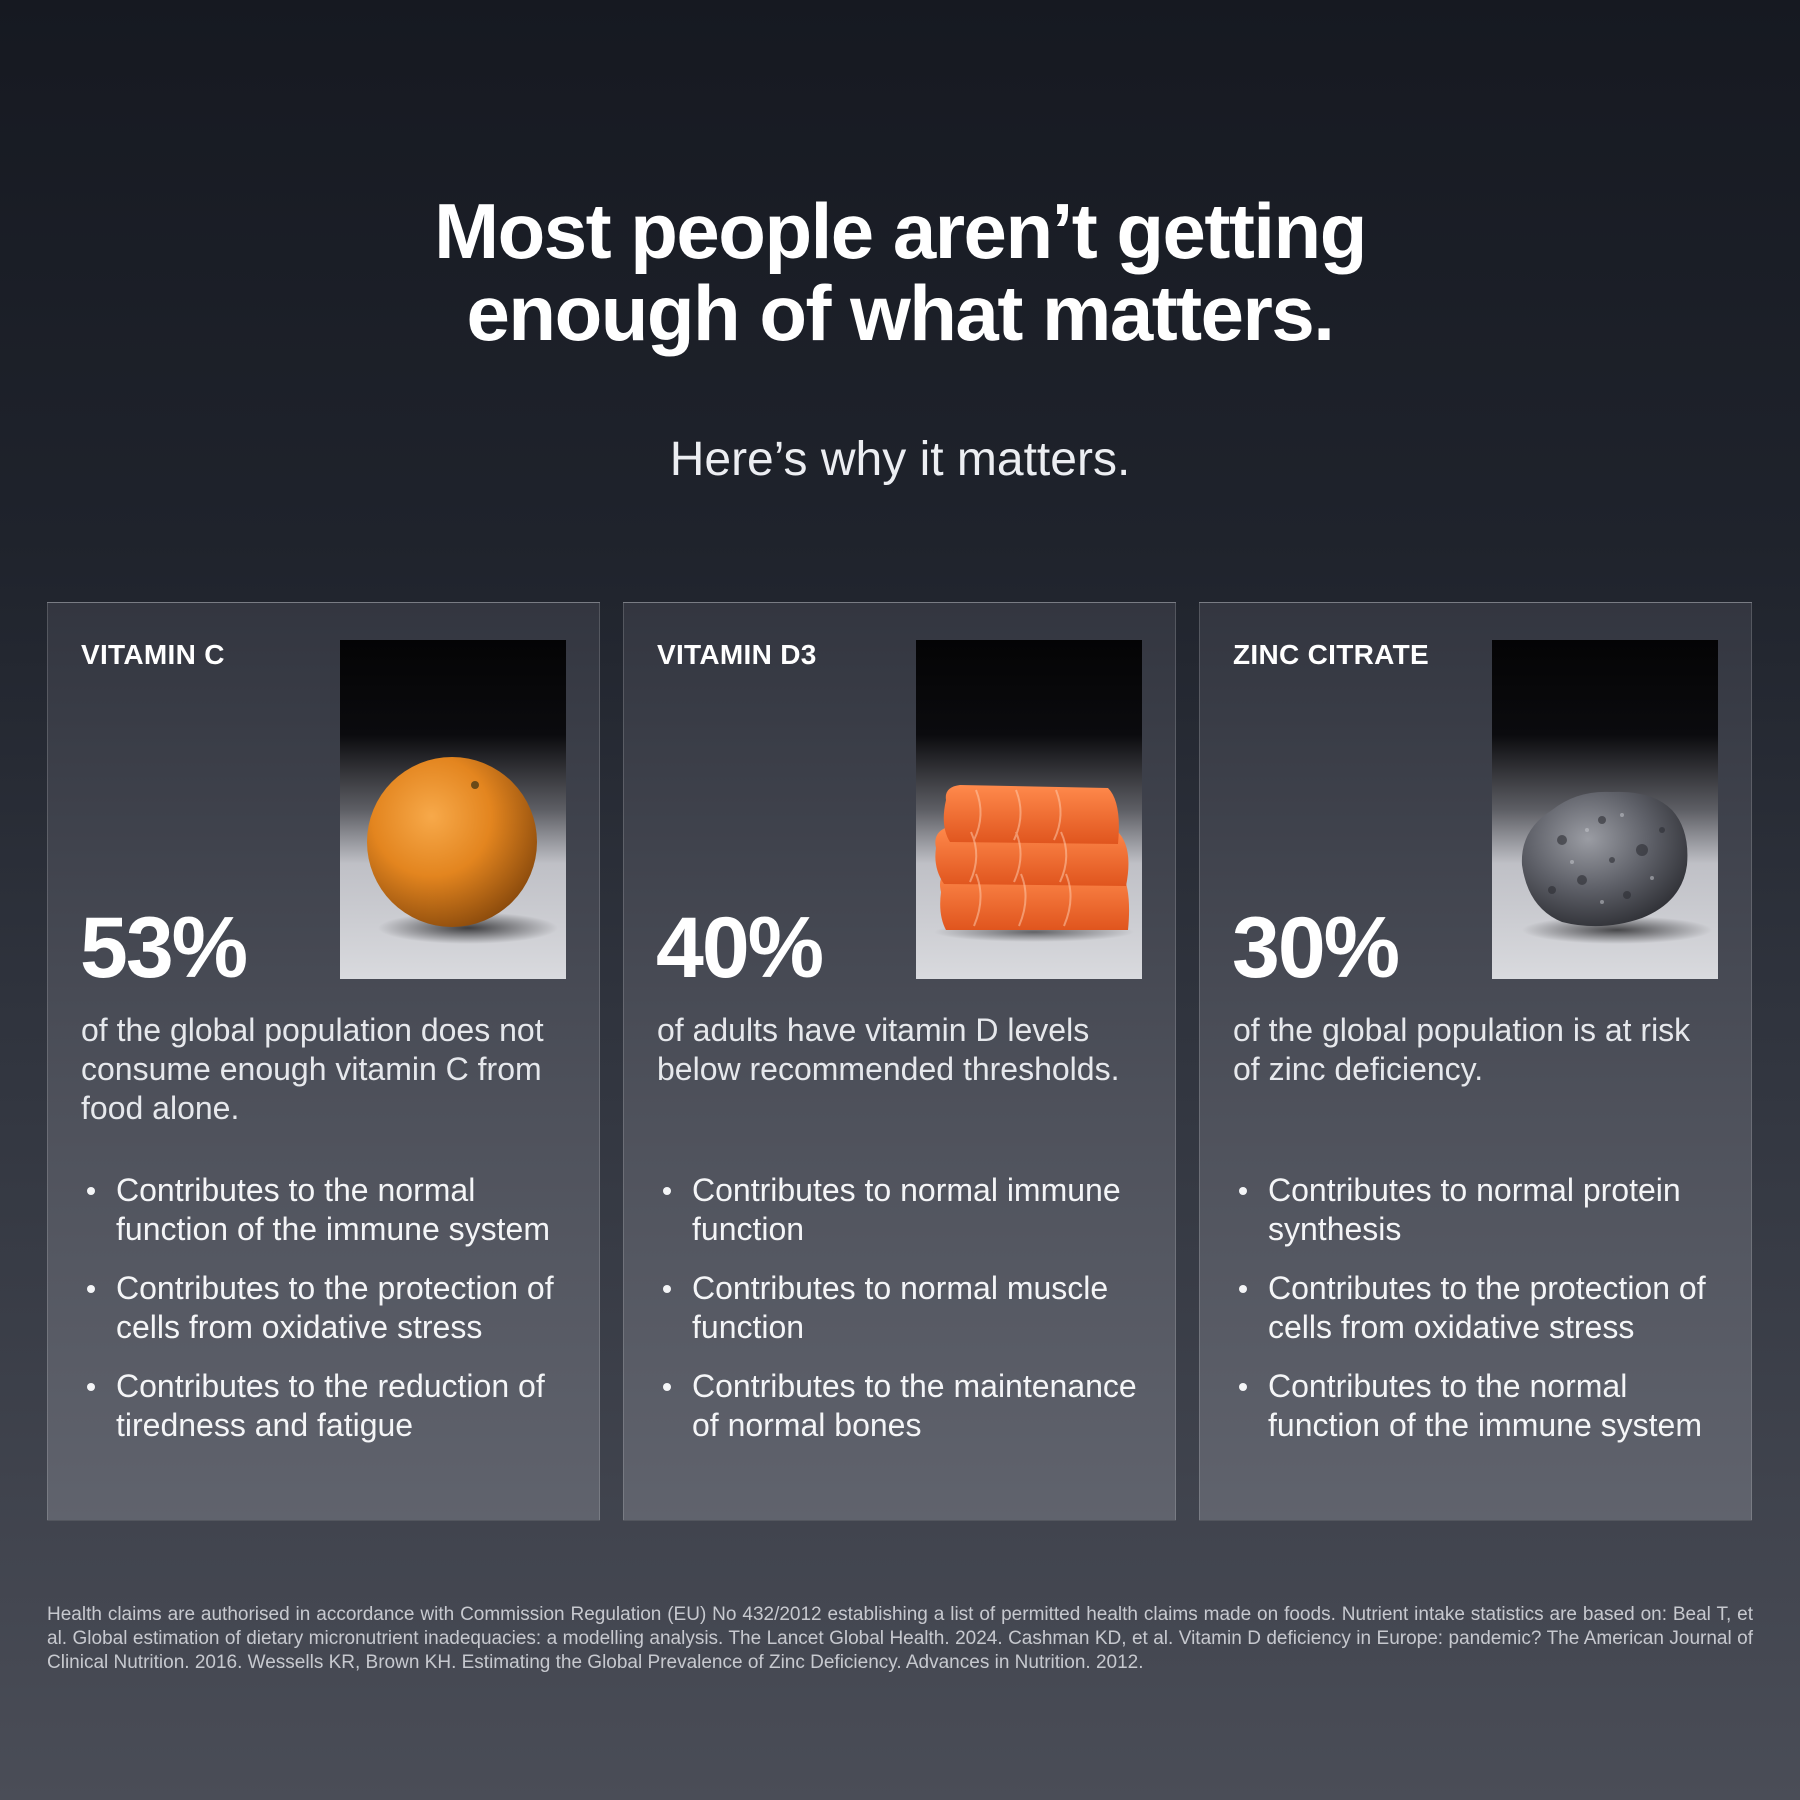 The width and height of the screenshot is (1800, 1800). What do you see at coordinates (1316, 948) in the screenshot?
I see `percent-stat: 30%` at bounding box center [1316, 948].